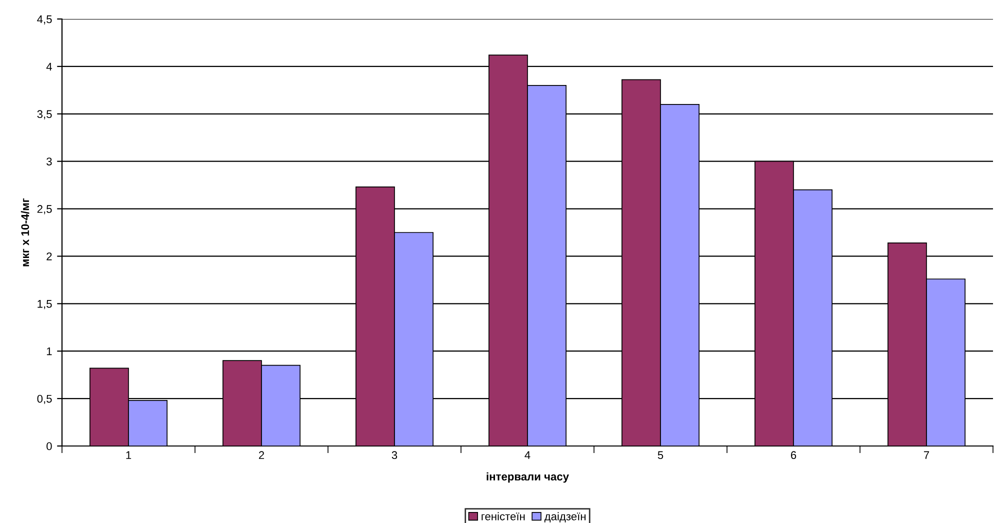 This screenshot has width=995, height=523. Describe the element at coordinates (261, 455) in the screenshot. I see `x-tick-label: 2` at that location.